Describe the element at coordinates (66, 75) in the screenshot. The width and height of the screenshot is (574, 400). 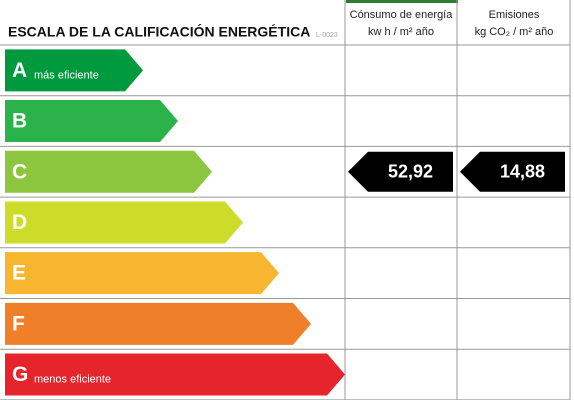
I see `rating-label: más eficiente` at that location.